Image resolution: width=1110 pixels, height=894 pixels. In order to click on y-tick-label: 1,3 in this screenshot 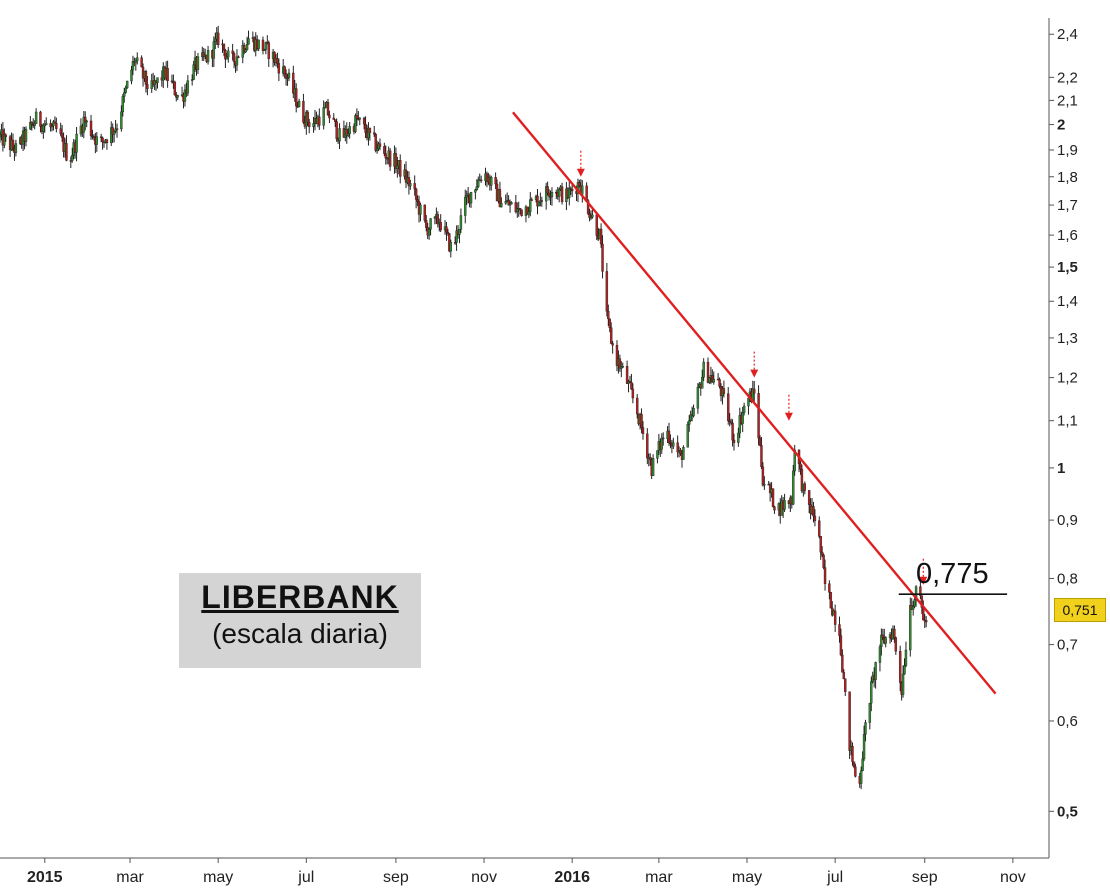, I will do `click(1067, 338)`.